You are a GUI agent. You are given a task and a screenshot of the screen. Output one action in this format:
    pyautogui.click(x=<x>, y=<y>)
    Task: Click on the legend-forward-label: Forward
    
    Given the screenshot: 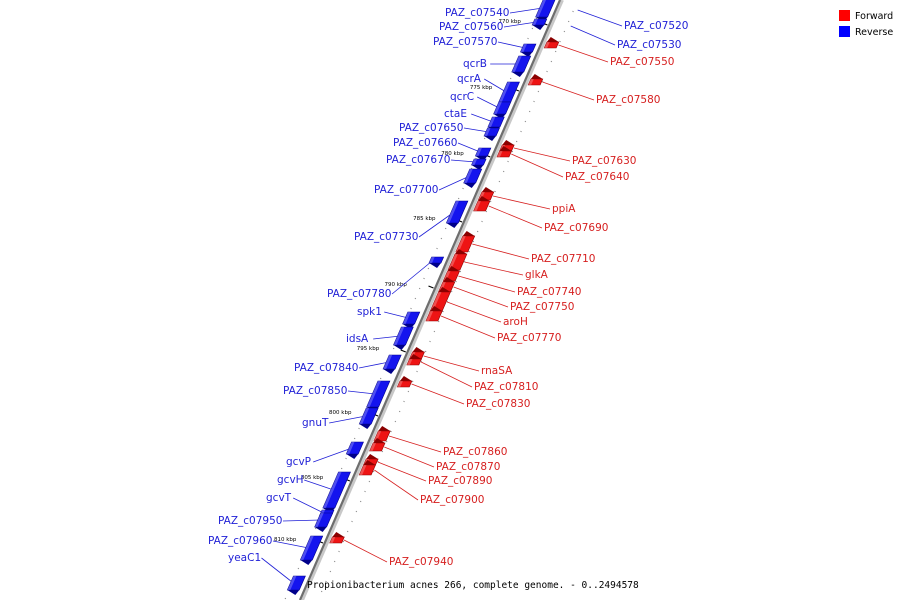 What is the action you would take?
    pyautogui.click(x=874, y=16)
    